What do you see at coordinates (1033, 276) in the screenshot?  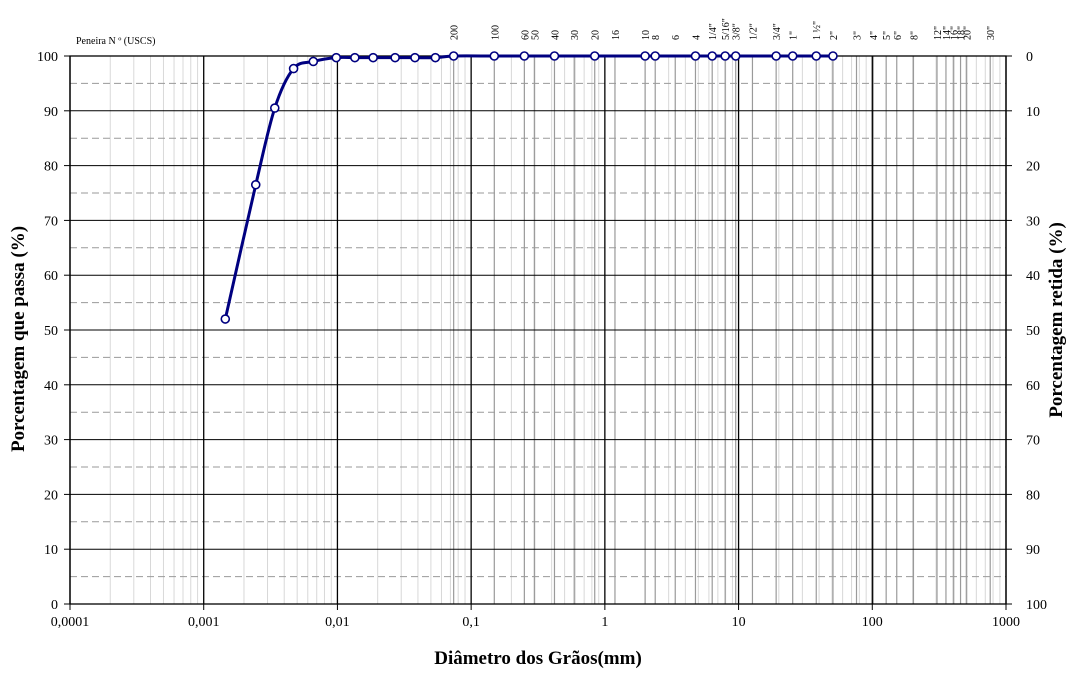 I see `y-right-tick-label: 40` at bounding box center [1033, 276].